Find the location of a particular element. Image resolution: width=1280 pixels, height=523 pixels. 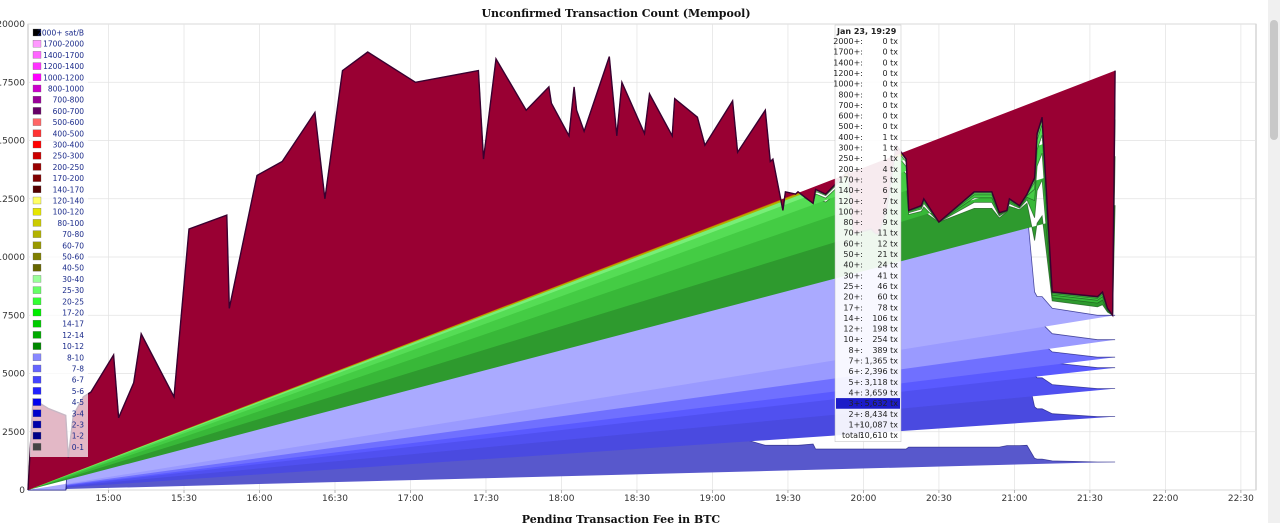

tooltip-value: 254 tx is located at coordinates (885, 339).